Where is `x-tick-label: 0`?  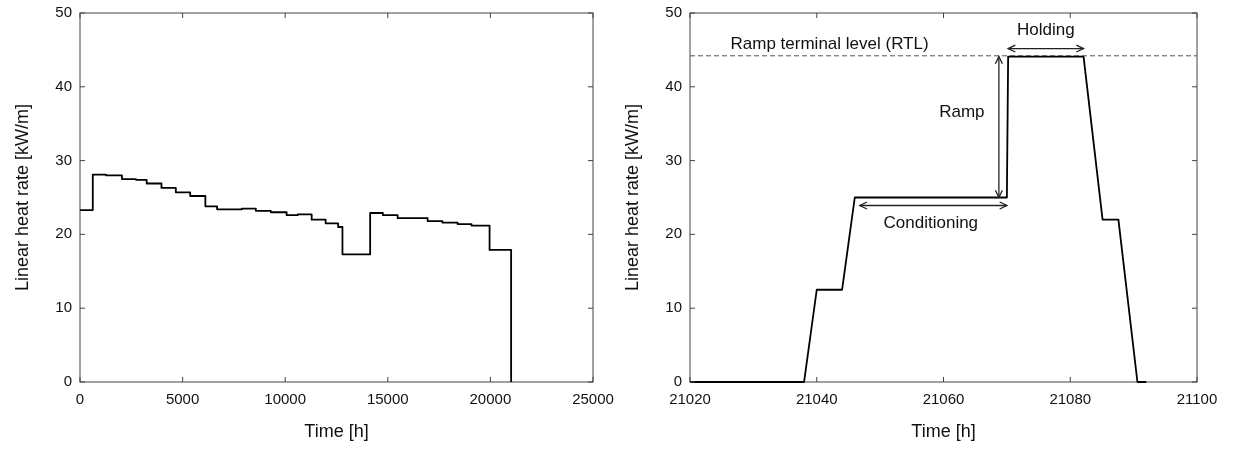
x-tick-label: 0 is located at coordinates (80, 398).